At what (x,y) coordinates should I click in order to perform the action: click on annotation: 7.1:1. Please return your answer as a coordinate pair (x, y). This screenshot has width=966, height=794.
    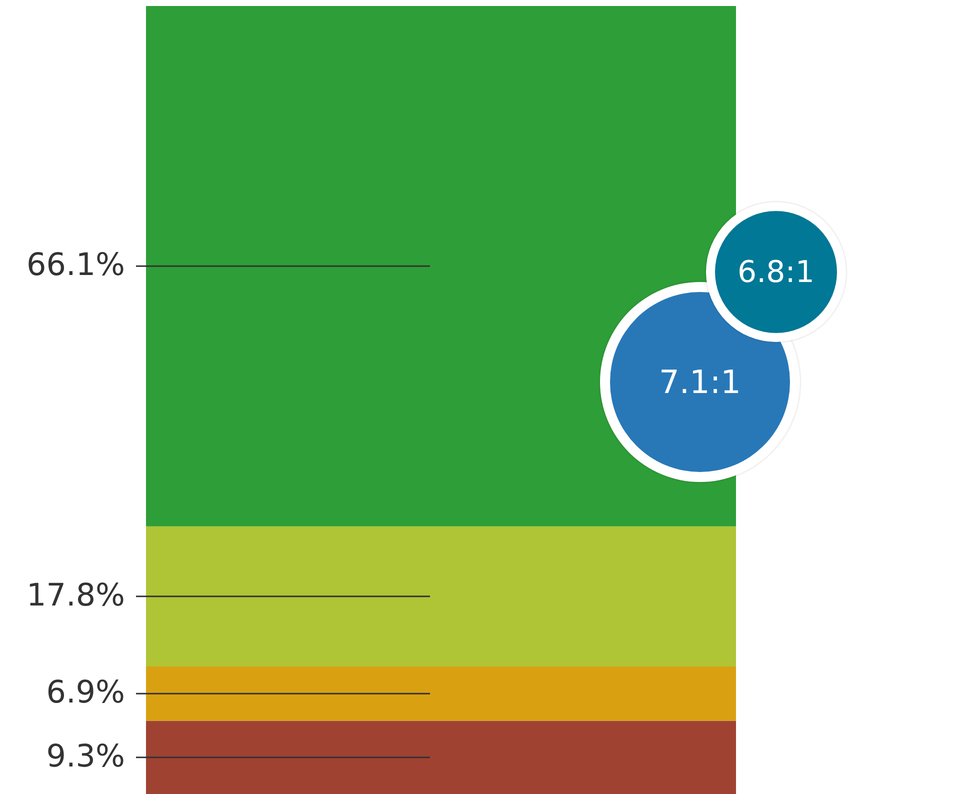
    Looking at the image, I should click on (700, 382).